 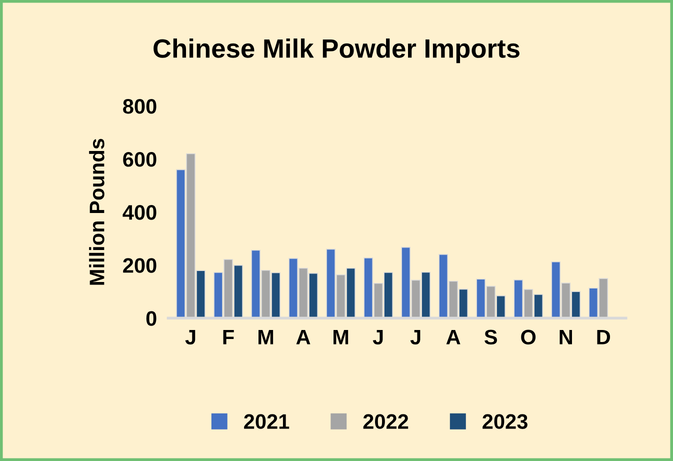 I want to click on y-tick-label: 400, so click(x=139, y=212).